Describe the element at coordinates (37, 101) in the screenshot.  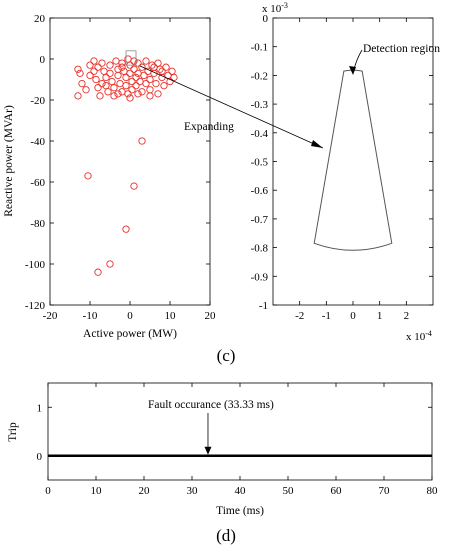
I see `ytick-label: -20` at that location.